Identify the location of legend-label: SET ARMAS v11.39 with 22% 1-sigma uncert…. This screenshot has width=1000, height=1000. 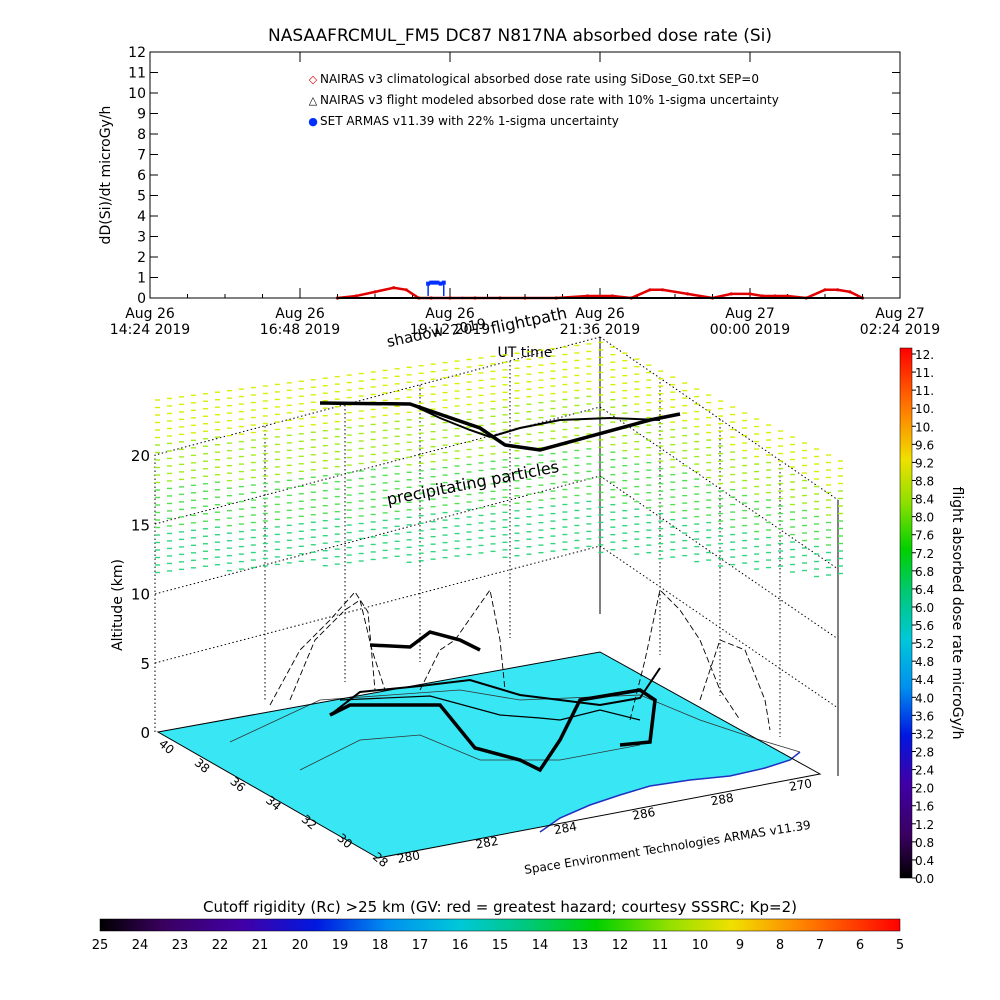
(469, 121).